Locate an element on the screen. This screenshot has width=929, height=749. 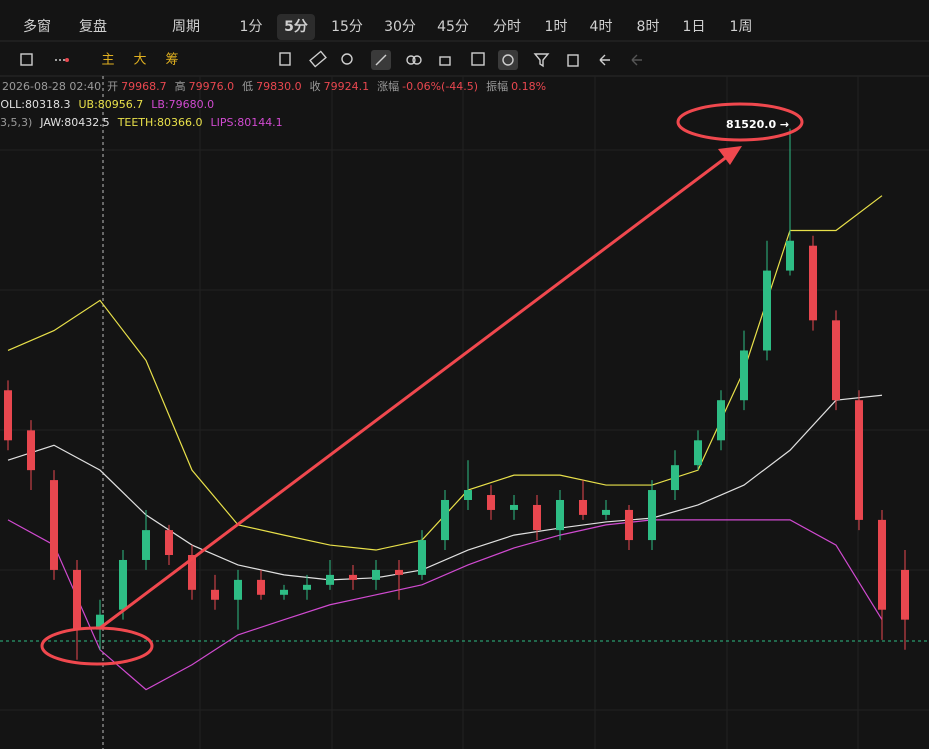
indicator-value: JAW:80432.5 is located at coordinates (74, 122).